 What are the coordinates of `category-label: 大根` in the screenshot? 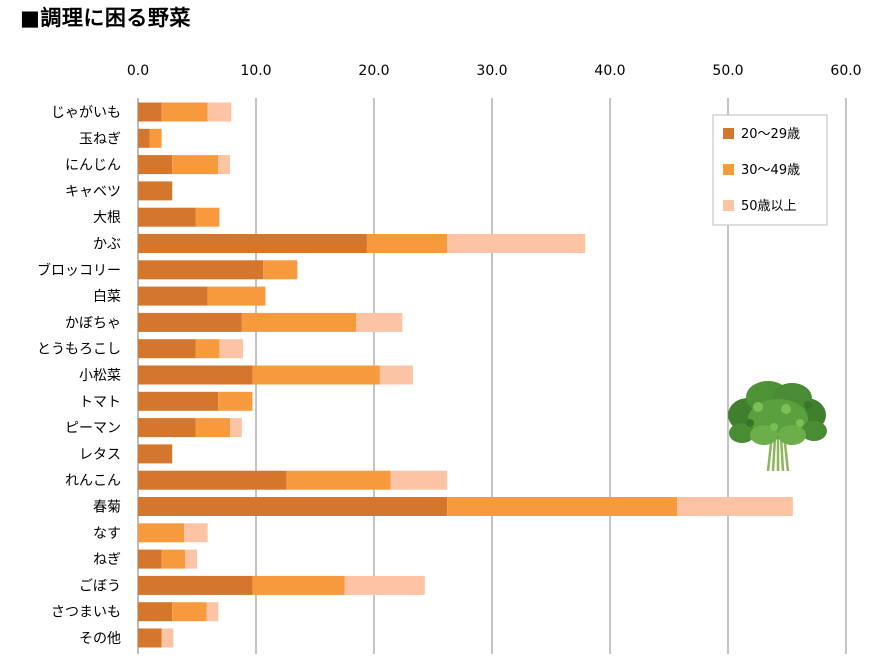 It's located at (107, 218).